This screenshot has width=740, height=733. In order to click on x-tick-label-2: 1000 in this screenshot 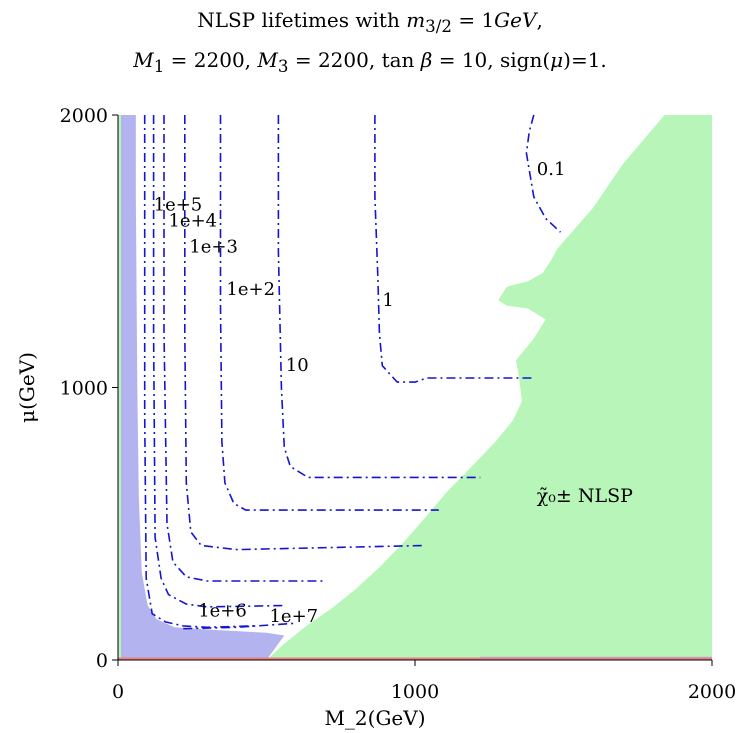, I will do `click(415, 692)`.